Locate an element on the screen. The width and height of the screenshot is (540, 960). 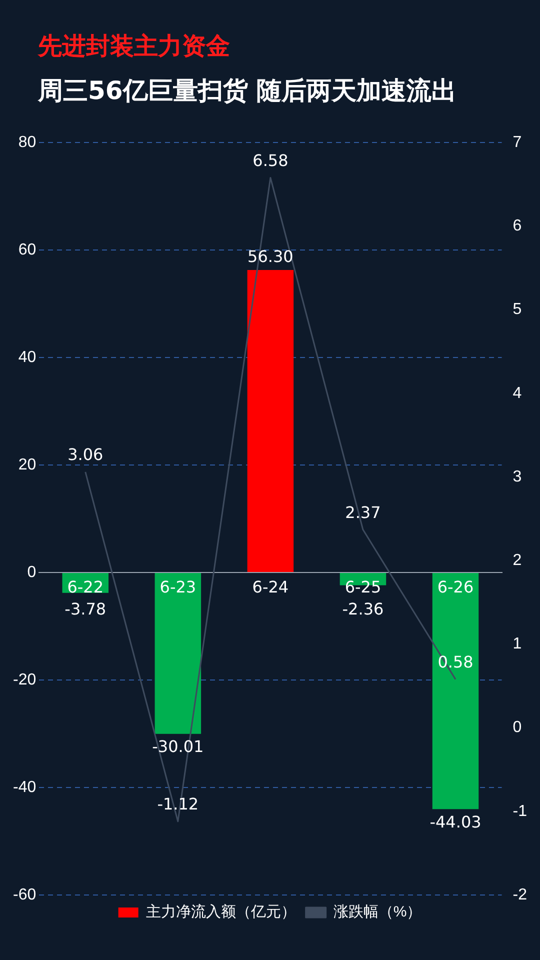
data-label: -3.78 is located at coordinates (85, 609).